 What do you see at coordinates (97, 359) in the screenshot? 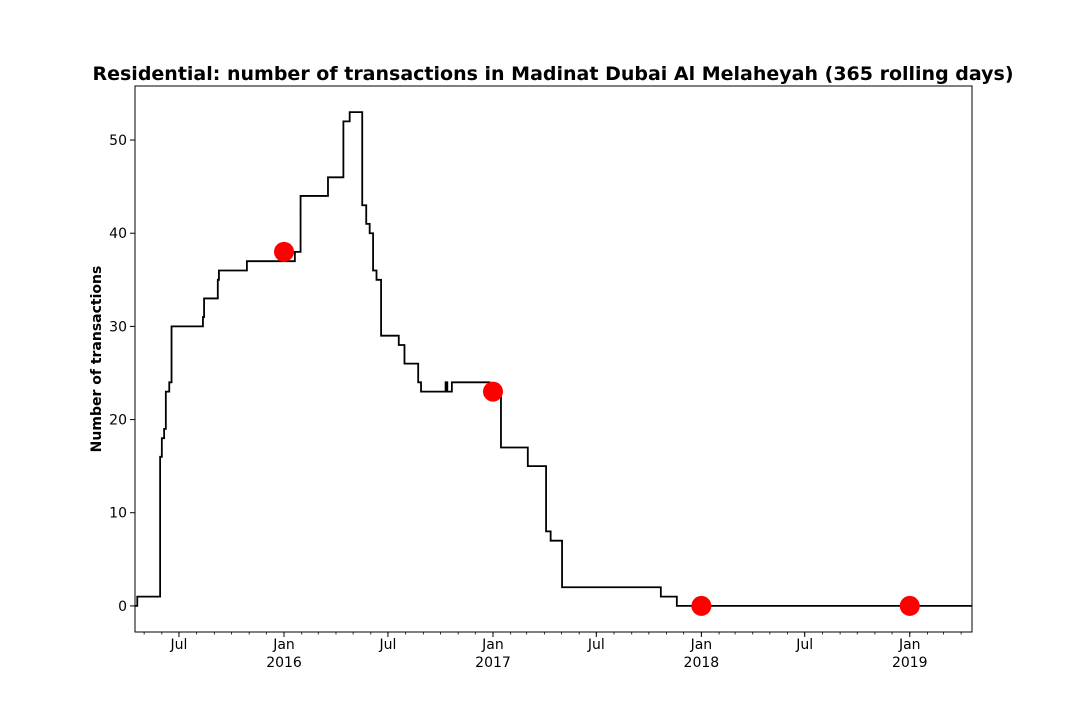
I see `y-axis-label: Number of transactions` at bounding box center [97, 359].